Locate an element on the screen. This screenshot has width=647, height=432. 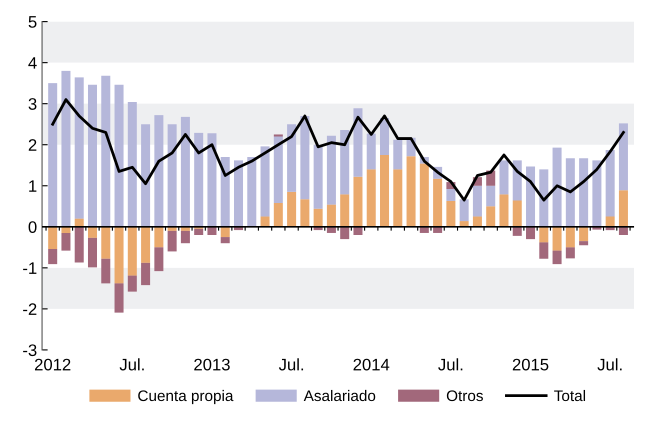
x-tick-label: 2015 is located at coordinates (530, 364).